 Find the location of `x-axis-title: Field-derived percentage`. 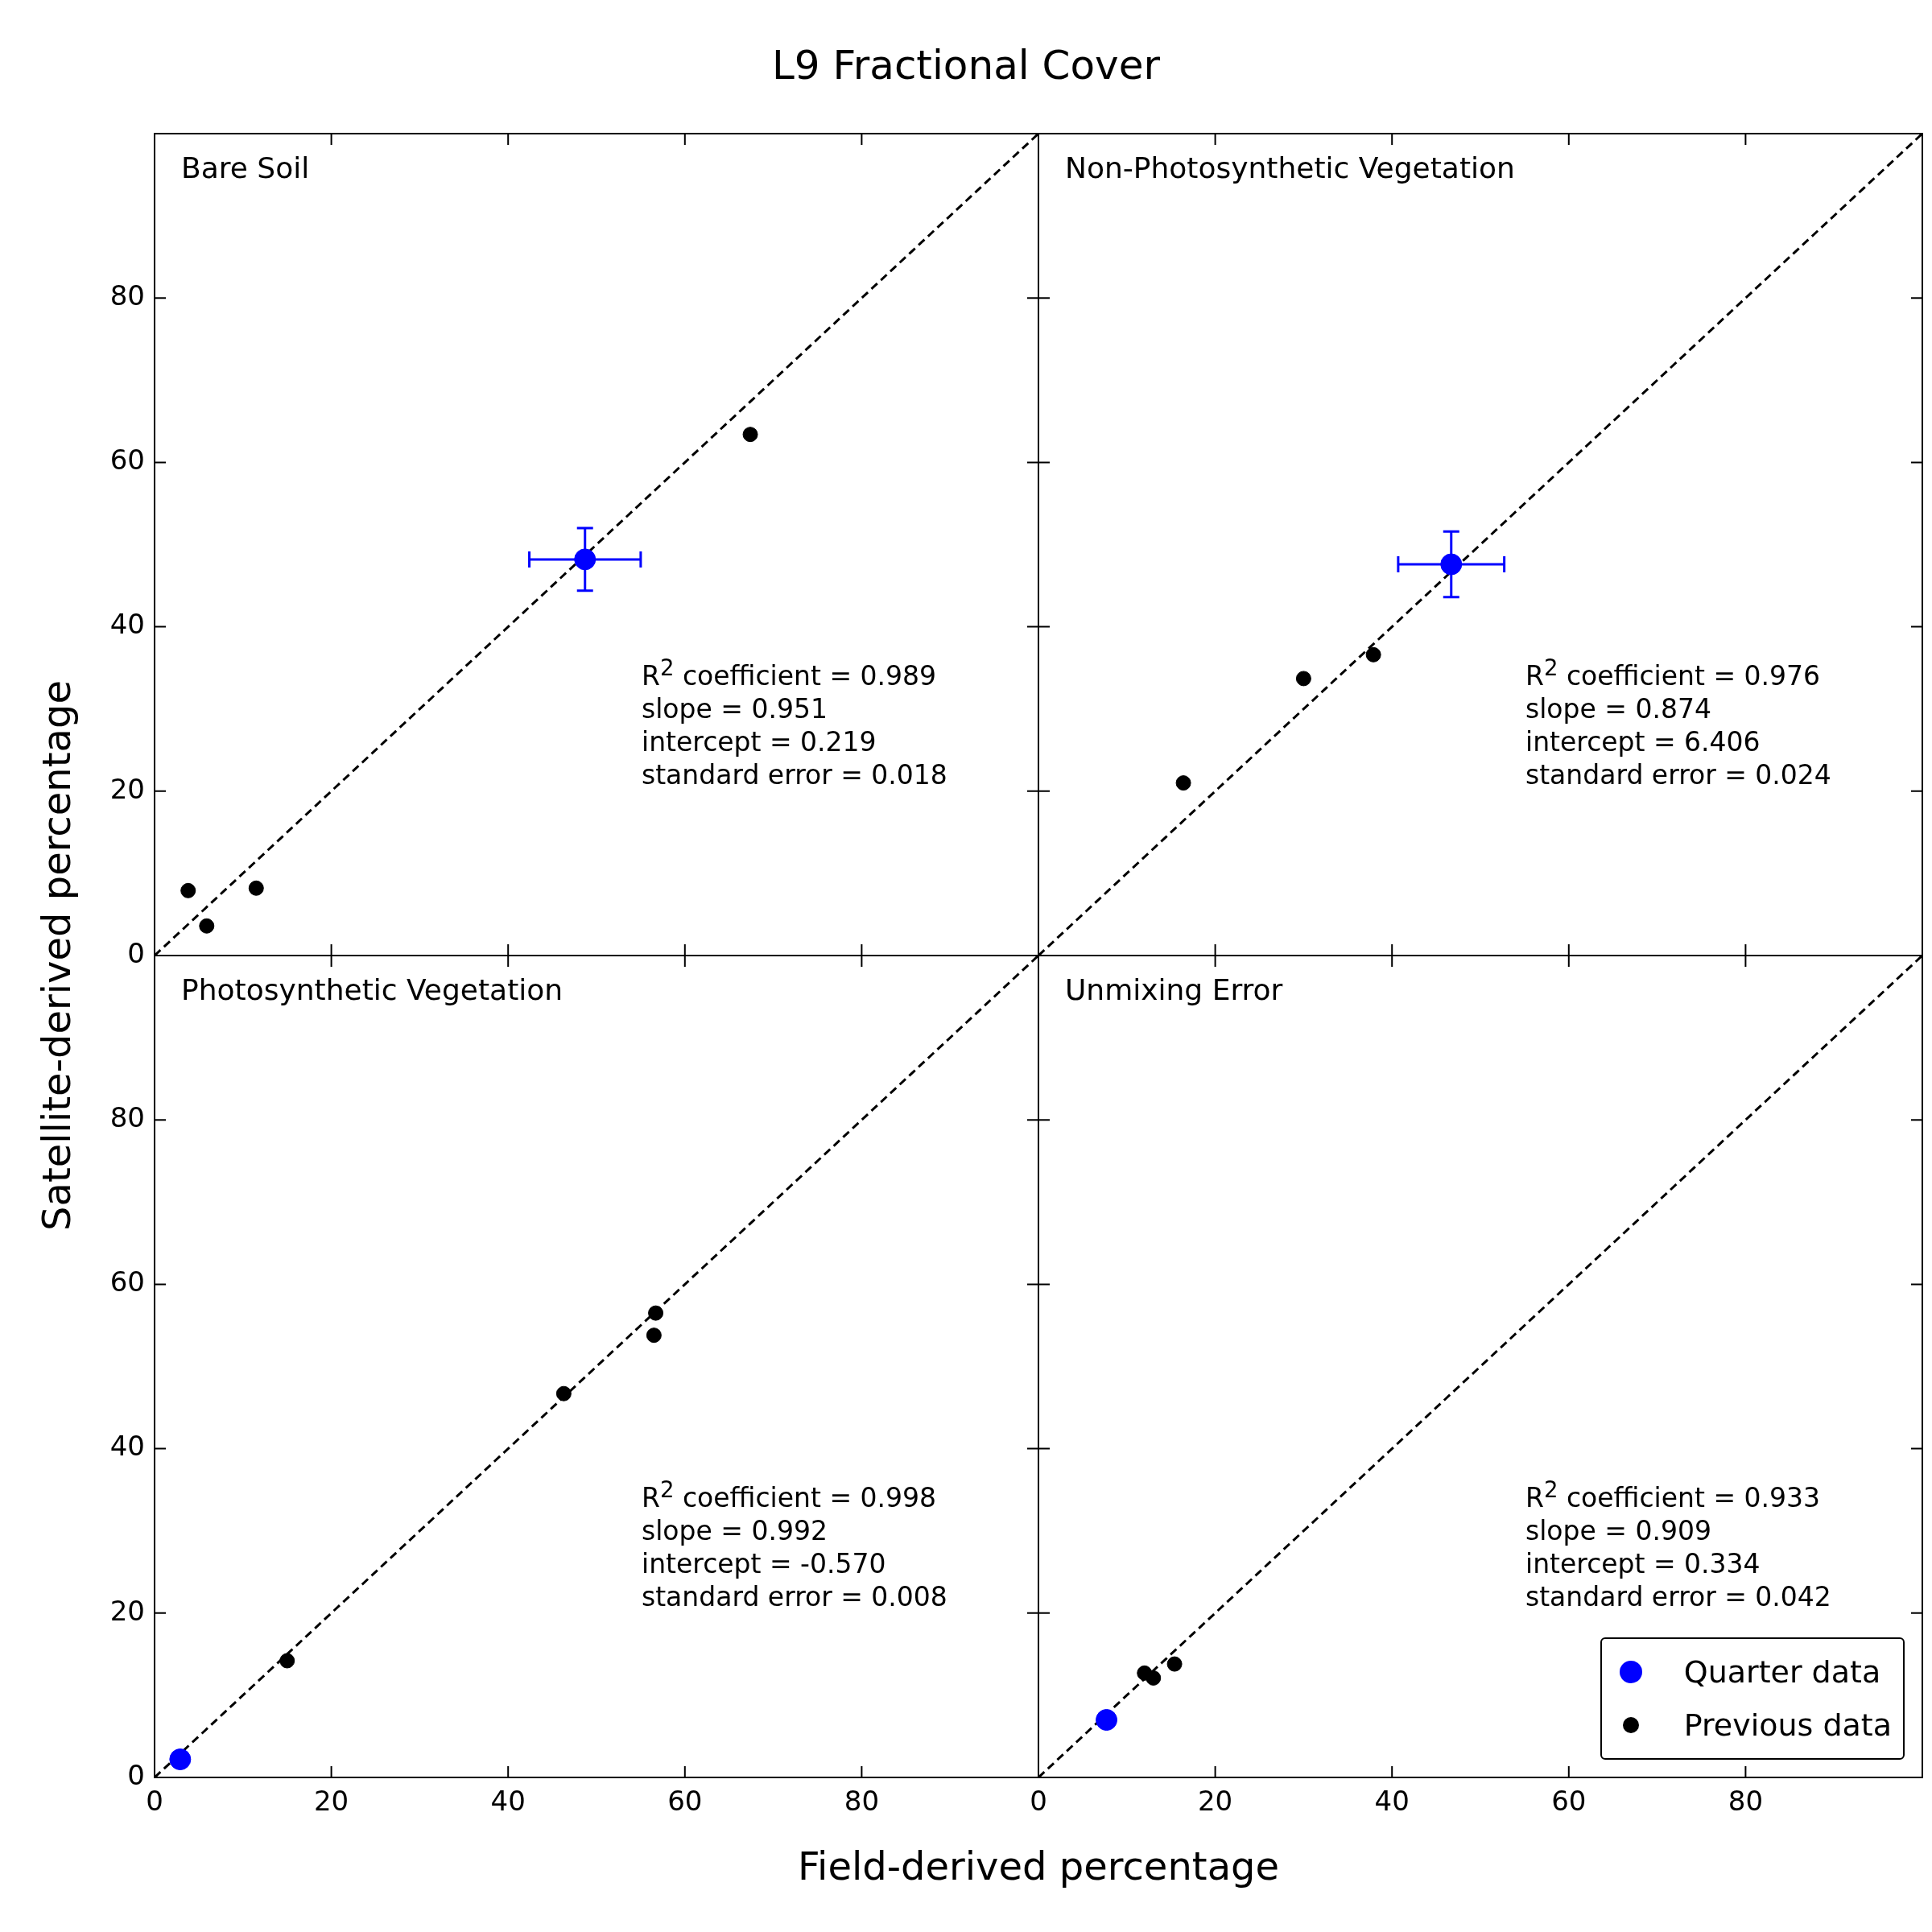

x-axis-title: Field-derived percentage is located at coordinates (1038, 1866).